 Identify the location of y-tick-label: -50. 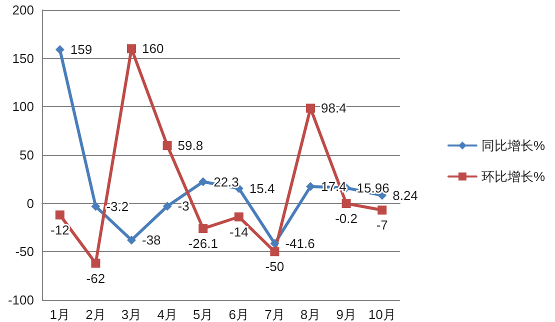
(24, 252).